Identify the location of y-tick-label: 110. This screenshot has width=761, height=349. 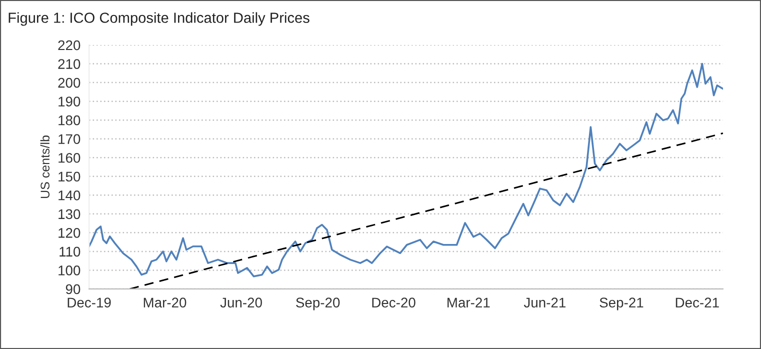
(70, 251).